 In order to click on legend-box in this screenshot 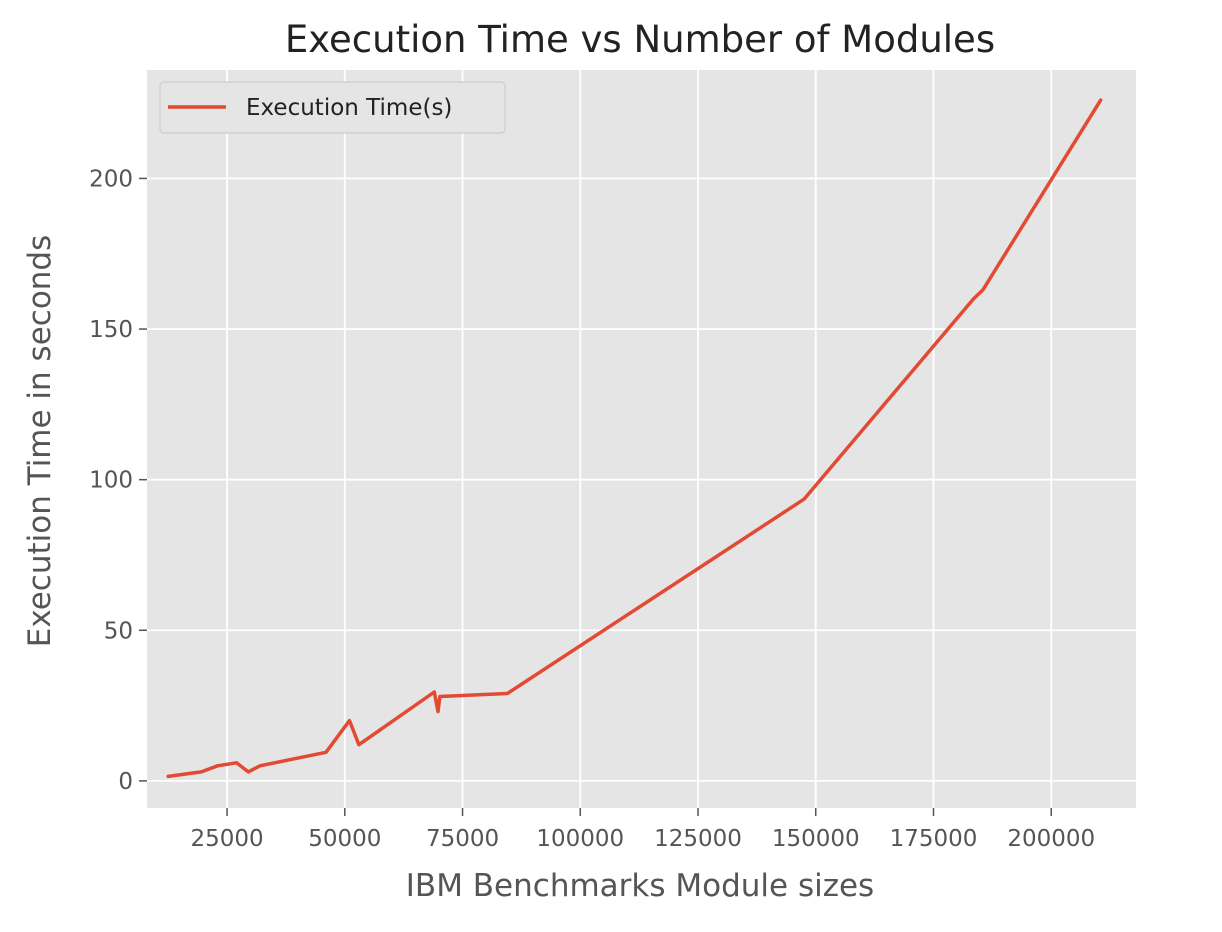, I will do `click(332, 107)`.